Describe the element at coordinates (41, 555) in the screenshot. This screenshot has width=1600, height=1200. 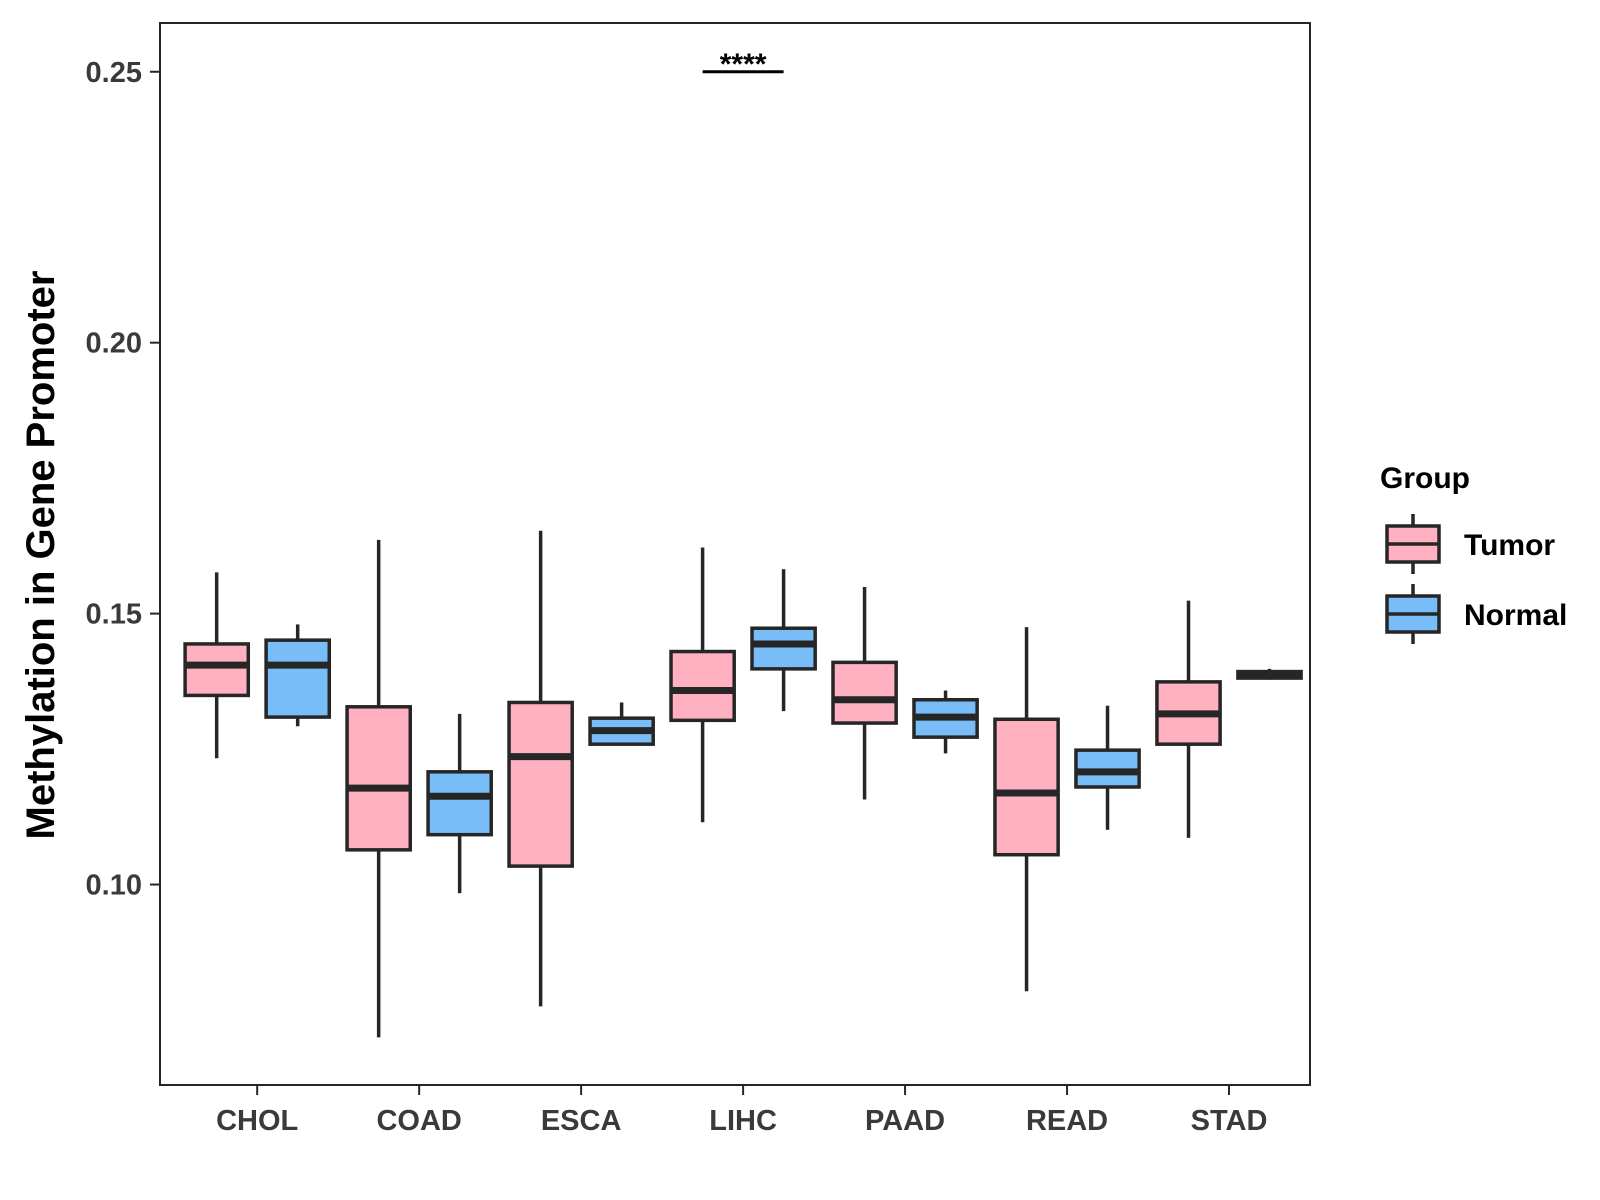
I see `y-axis-title: Methylation in Gene Promoter` at that location.